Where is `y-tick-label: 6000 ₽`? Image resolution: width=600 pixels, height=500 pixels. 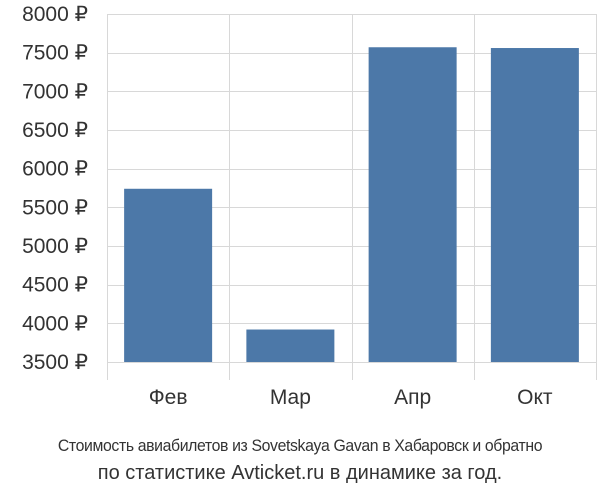 y-tick-label: 6000 ₽ is located at coordinates (55, 169).